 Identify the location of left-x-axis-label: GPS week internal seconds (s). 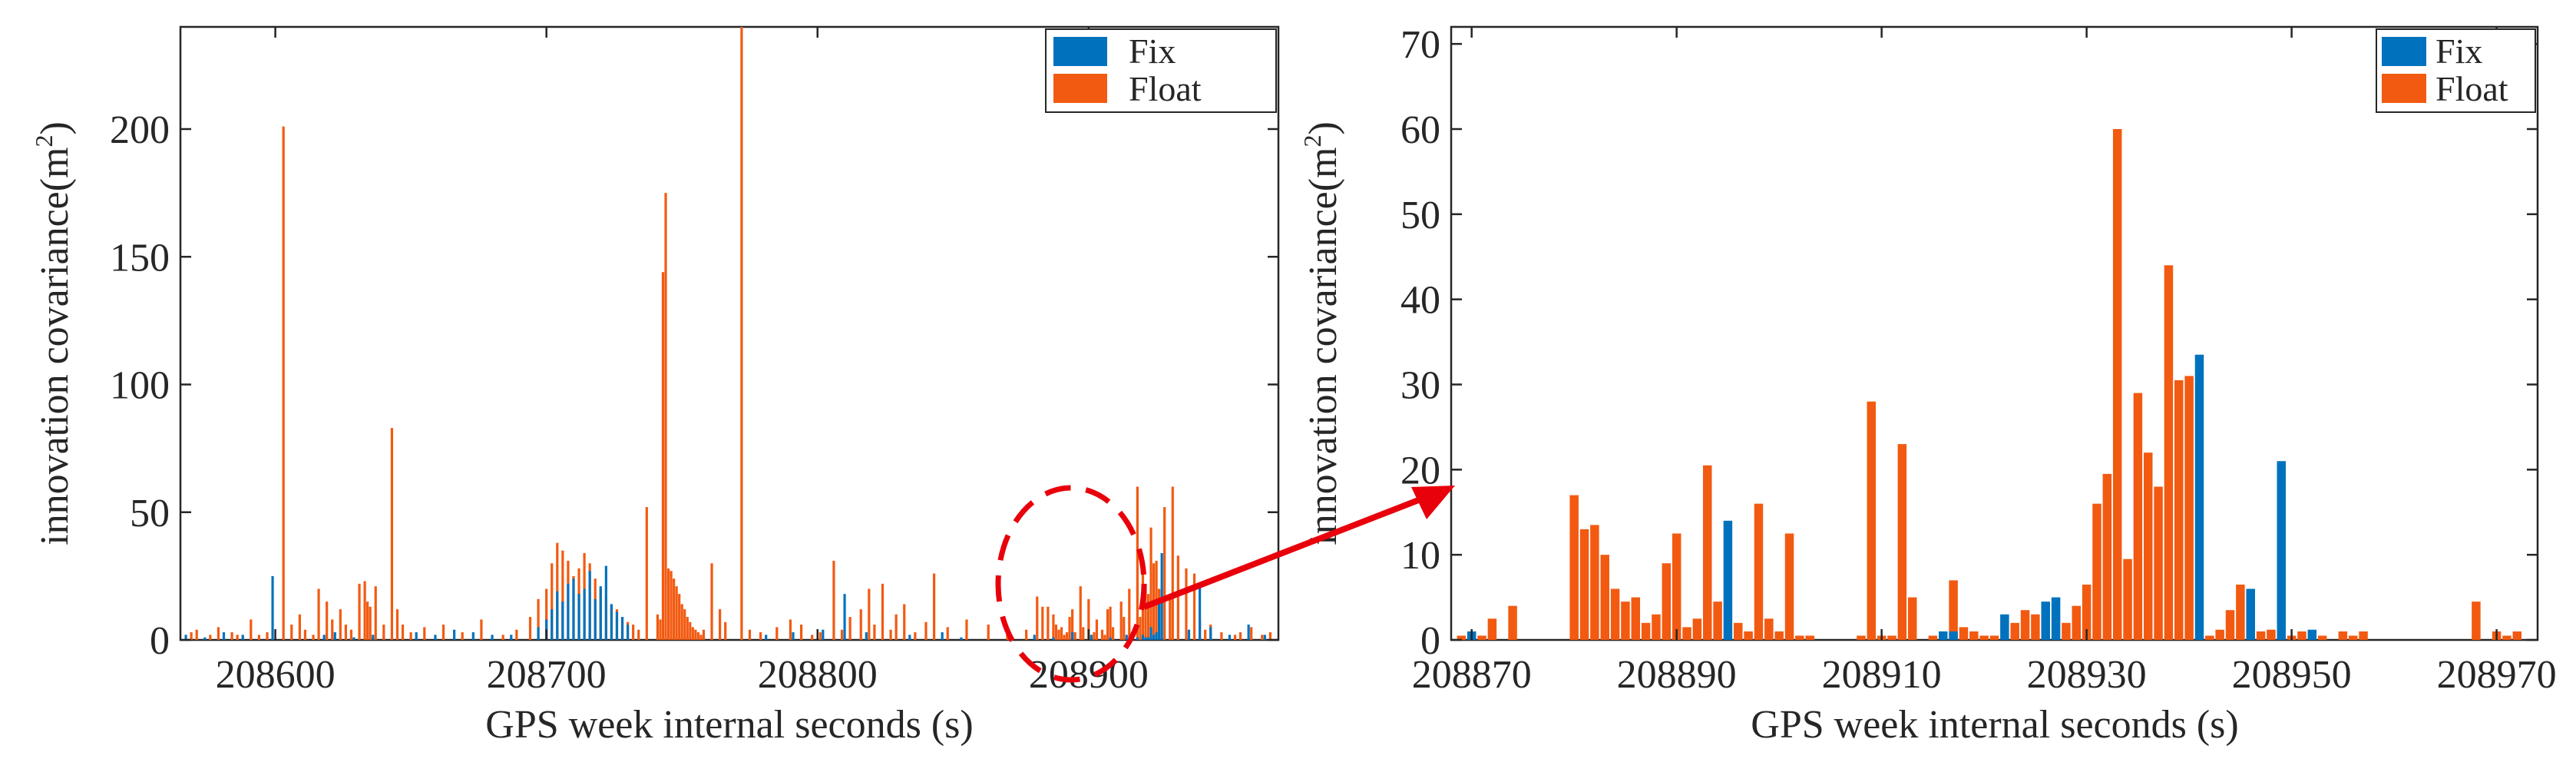
(729, 725).